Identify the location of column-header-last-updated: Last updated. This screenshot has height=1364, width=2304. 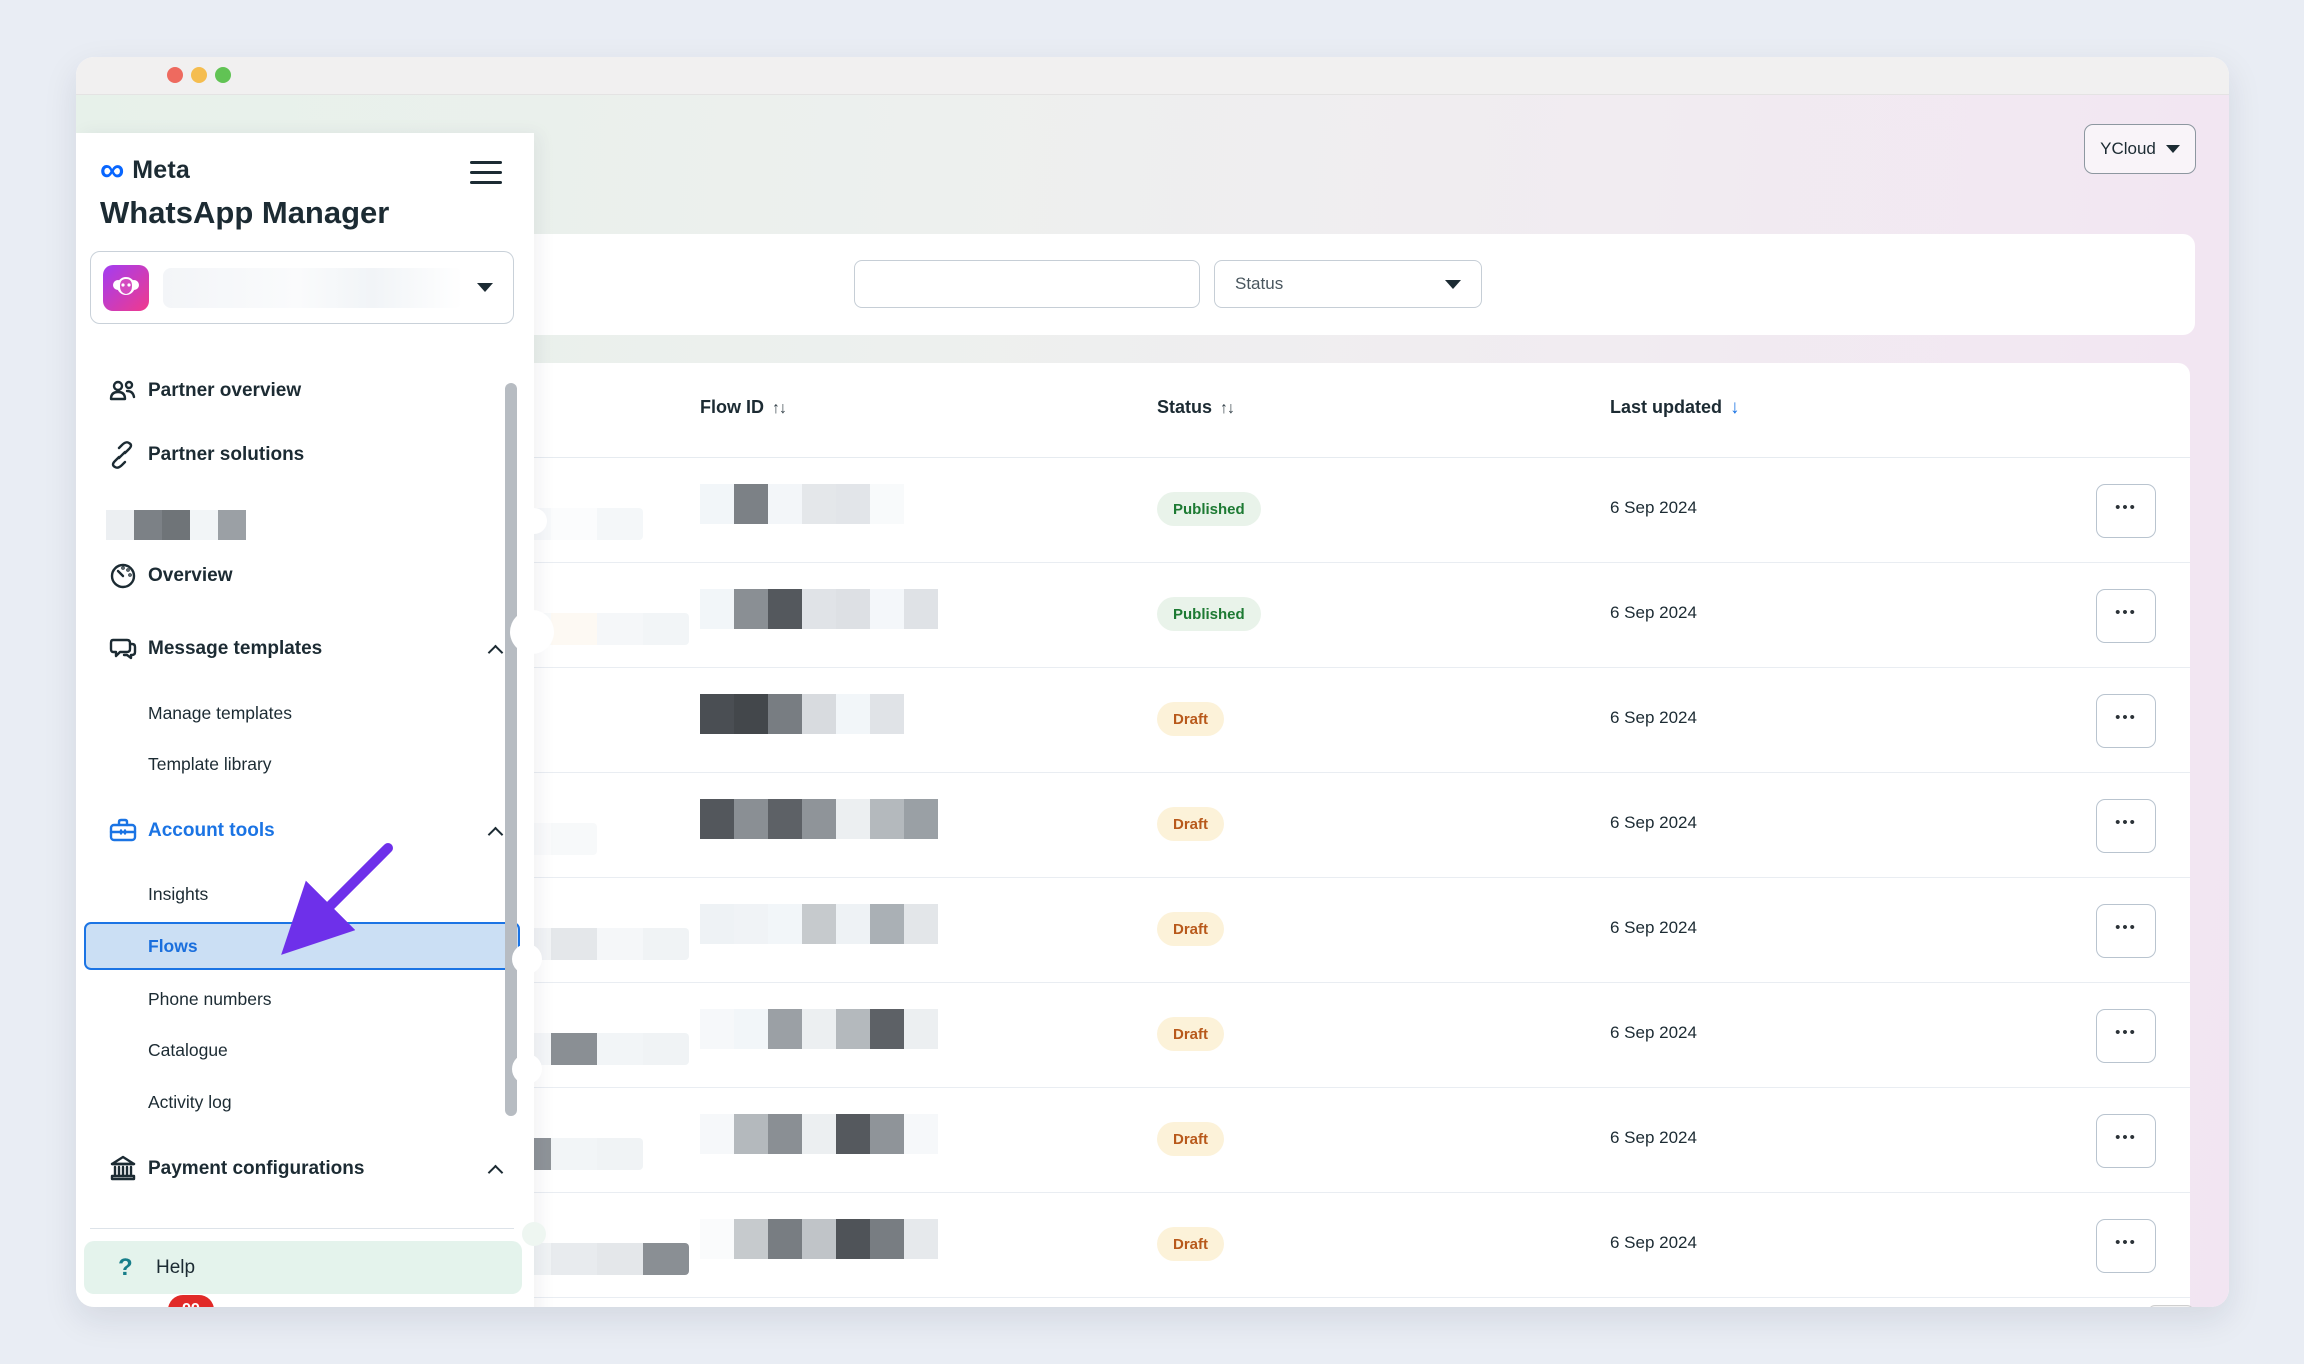
(1675, 408).